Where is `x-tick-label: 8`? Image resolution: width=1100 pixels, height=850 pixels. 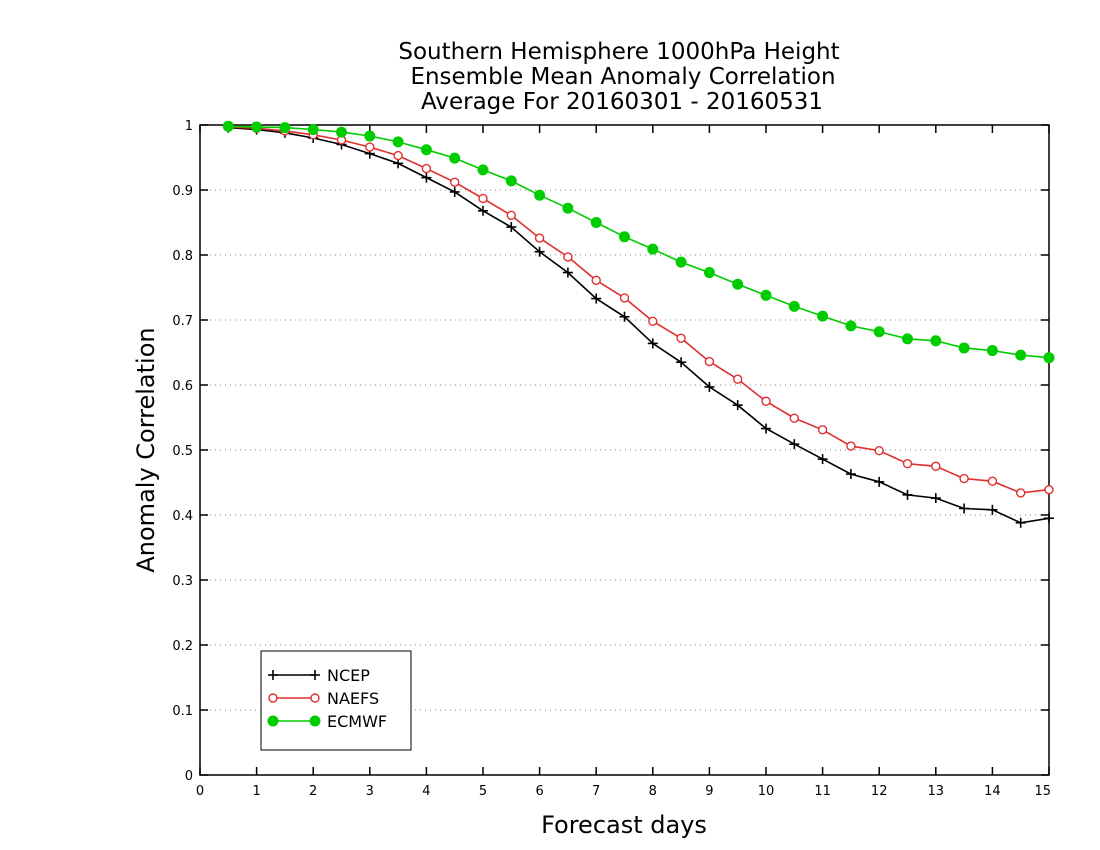
x-tick-label: 8 is located at coordinates (653, 791).